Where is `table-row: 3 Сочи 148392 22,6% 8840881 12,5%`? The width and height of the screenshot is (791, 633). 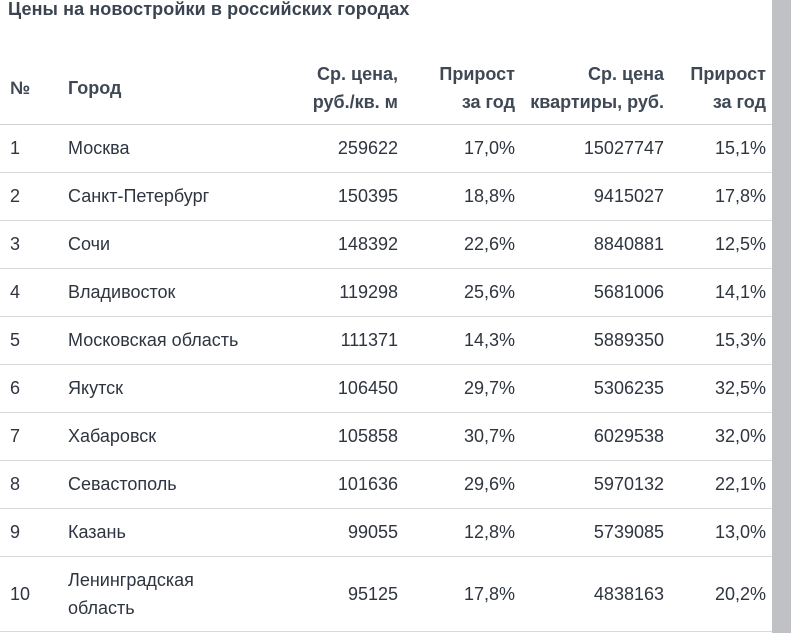 table-row: 3 Сочи 148392 22,6% 8840881 12,5% is located at coordinates (386, 244).